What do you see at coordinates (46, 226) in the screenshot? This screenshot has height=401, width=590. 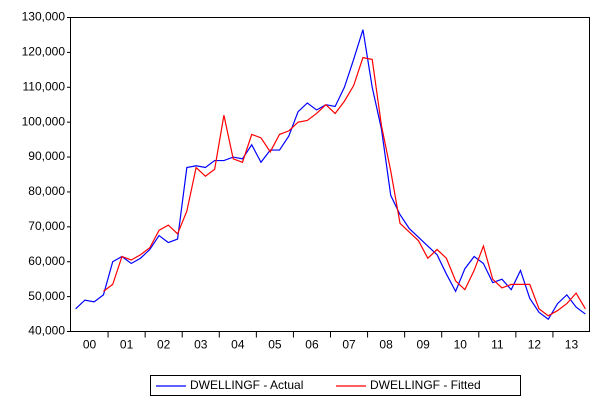 I see `y-tick-label: 70,000` at bounding box center [46, 226].